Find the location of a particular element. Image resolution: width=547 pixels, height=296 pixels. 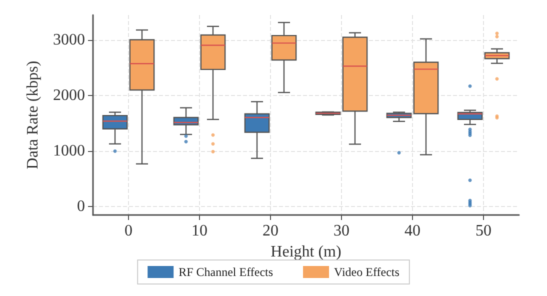

x-tick-label: 40 is located at coordinates (412, 231).